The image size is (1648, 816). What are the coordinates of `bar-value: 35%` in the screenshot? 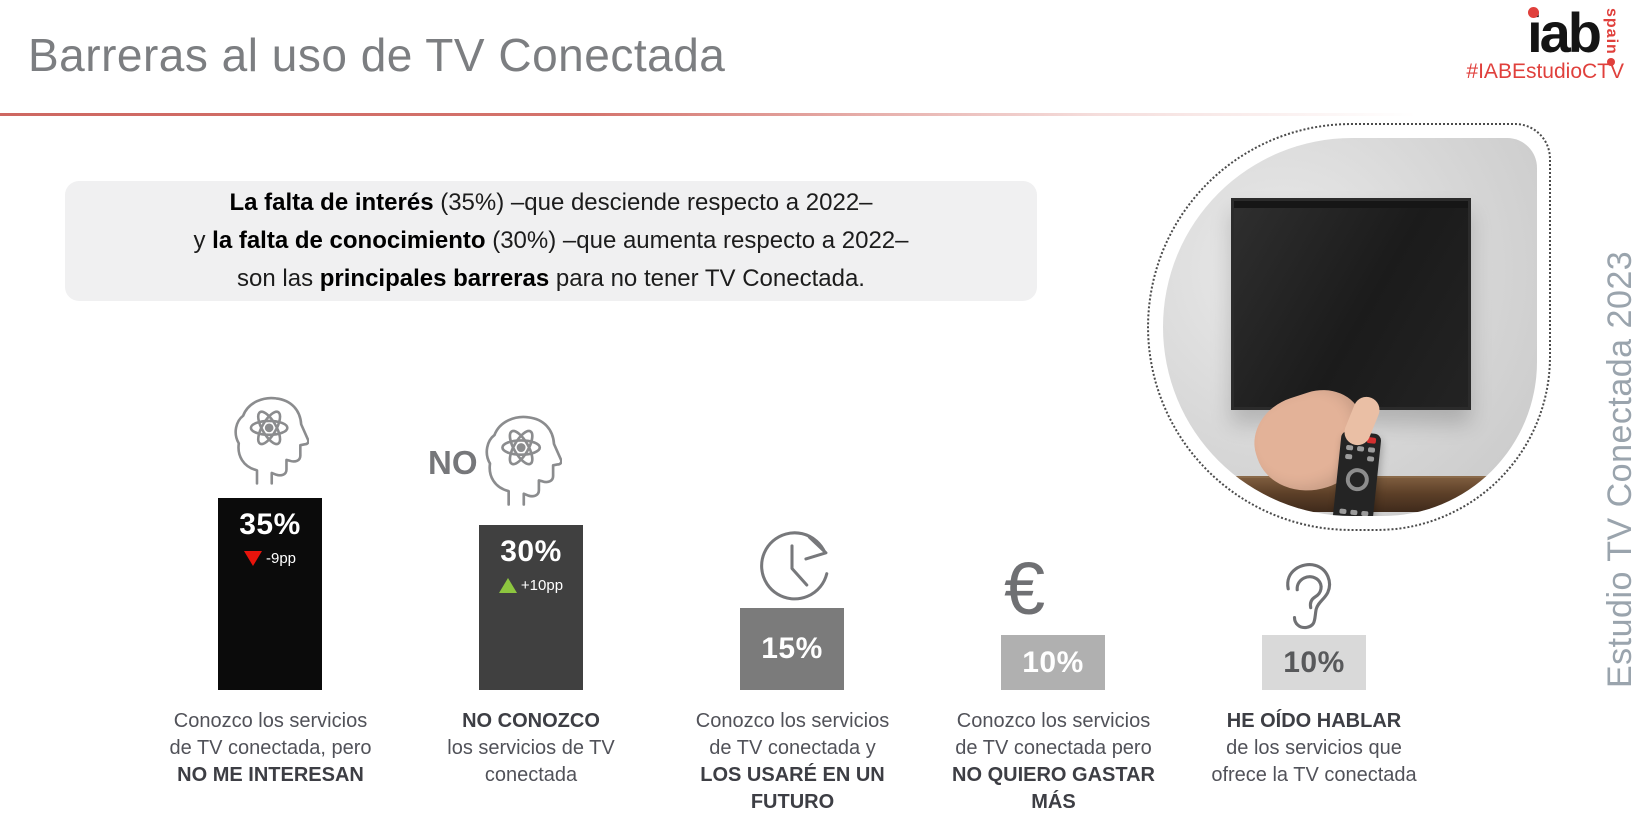 It's located at (270, 524).